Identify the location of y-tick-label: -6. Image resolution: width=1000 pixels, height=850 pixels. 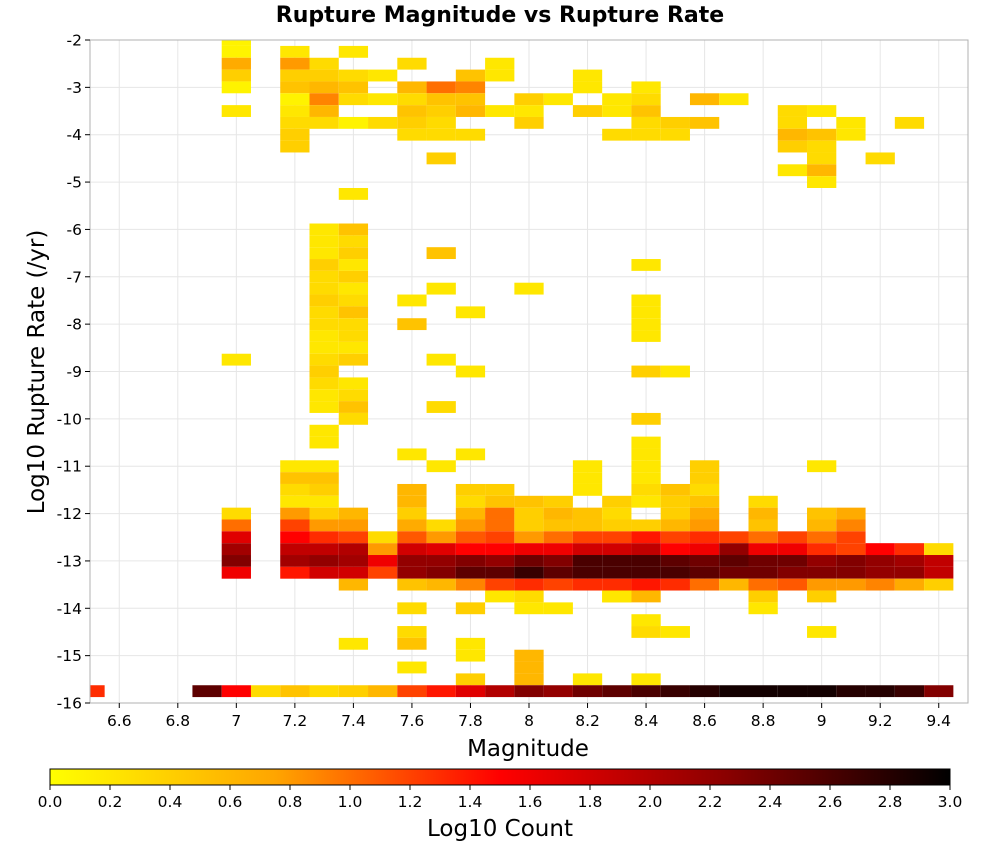
(74, 230).